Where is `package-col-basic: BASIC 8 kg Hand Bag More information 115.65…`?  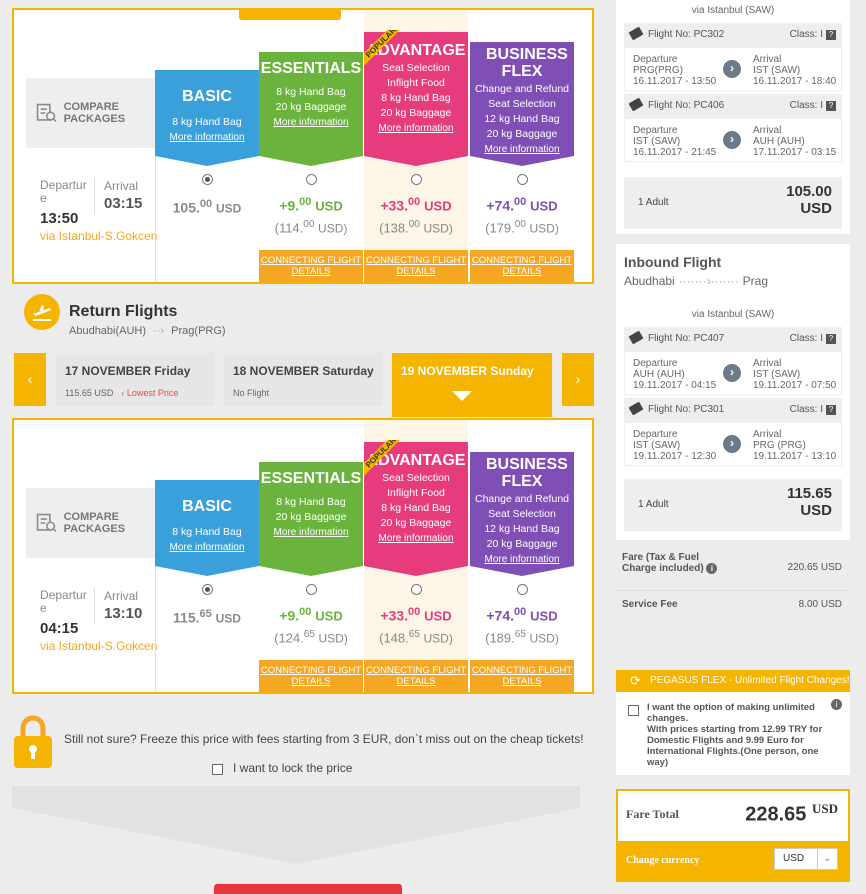 package-col-basic: BASIC 8 kg Hand Bag More information 115.65… is located at coordinates (207, 556).